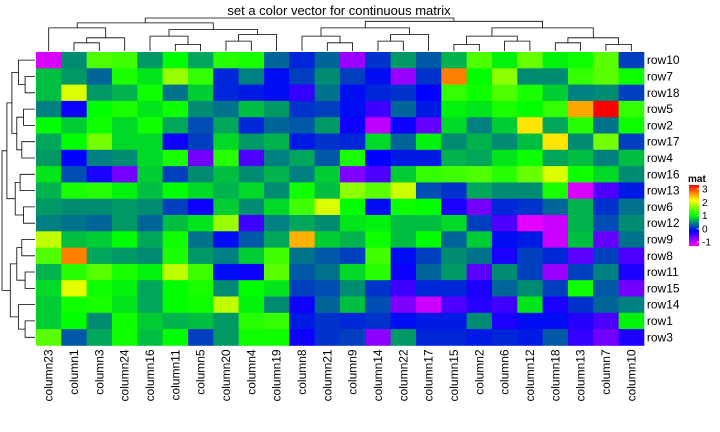 The image size is (720, 432). Describe the element at coordinates (705, 216) in the screenshot. I see `legend-tick-label: 1` at that location.